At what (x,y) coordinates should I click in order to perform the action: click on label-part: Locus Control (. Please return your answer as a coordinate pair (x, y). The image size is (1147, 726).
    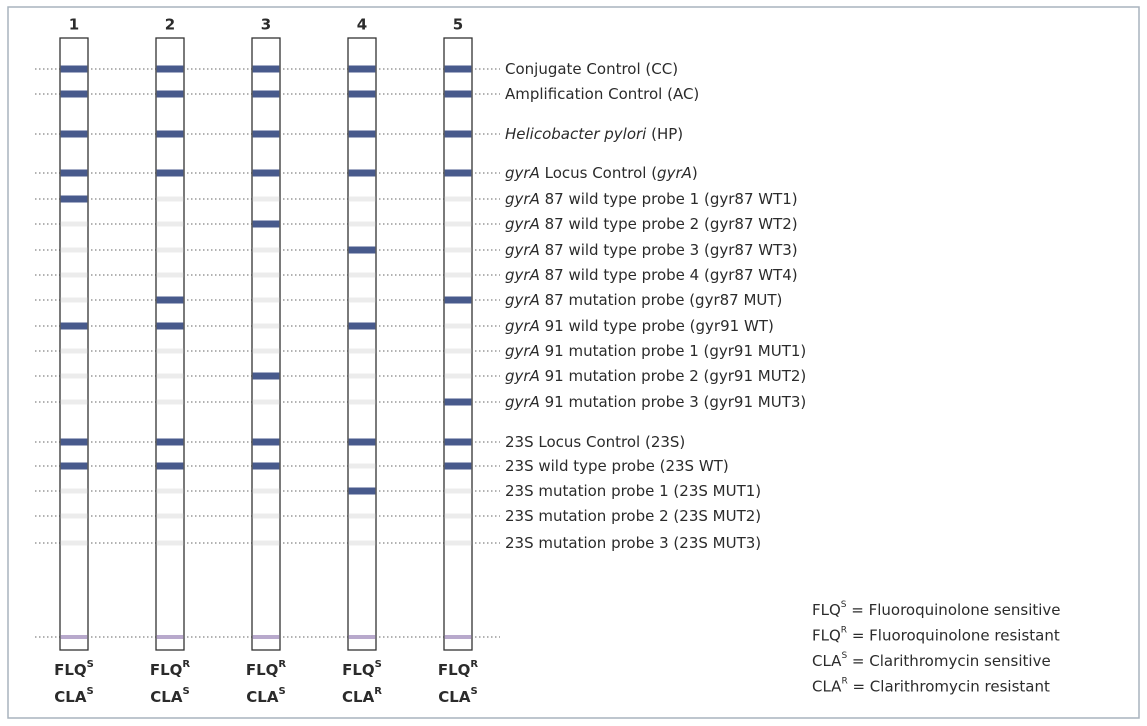
    Looking at the image, I should click on (598, 173).